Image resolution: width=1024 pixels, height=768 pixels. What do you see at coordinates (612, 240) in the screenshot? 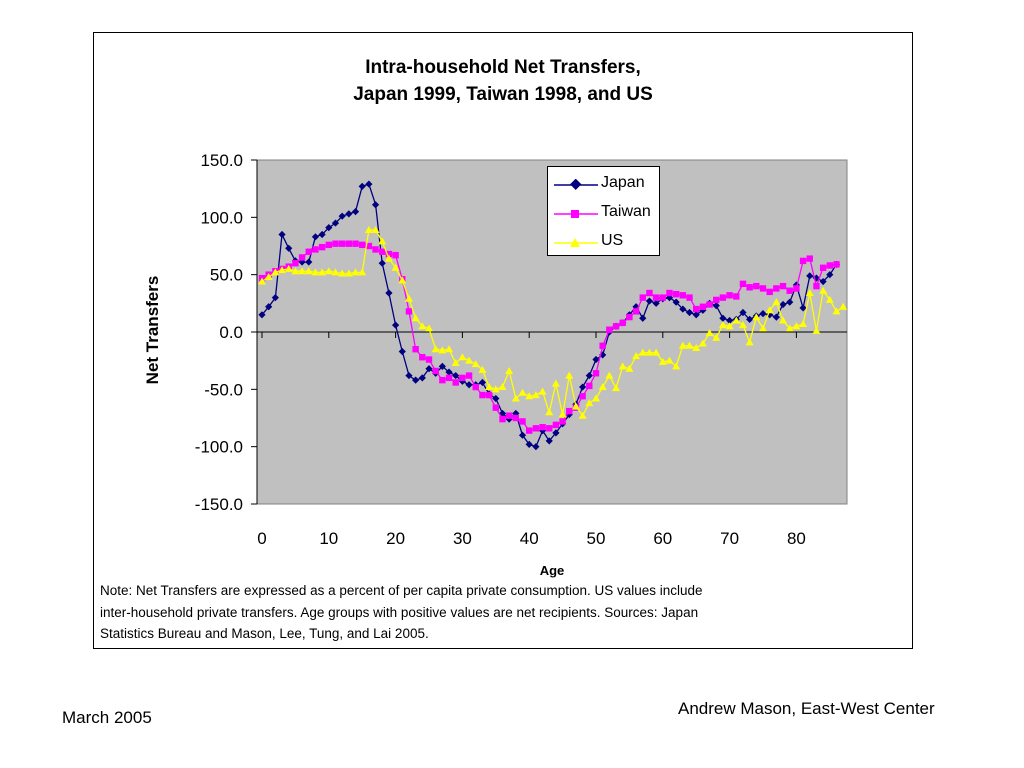
I see `legend-label-us: US` at bounding box center [612, 240].